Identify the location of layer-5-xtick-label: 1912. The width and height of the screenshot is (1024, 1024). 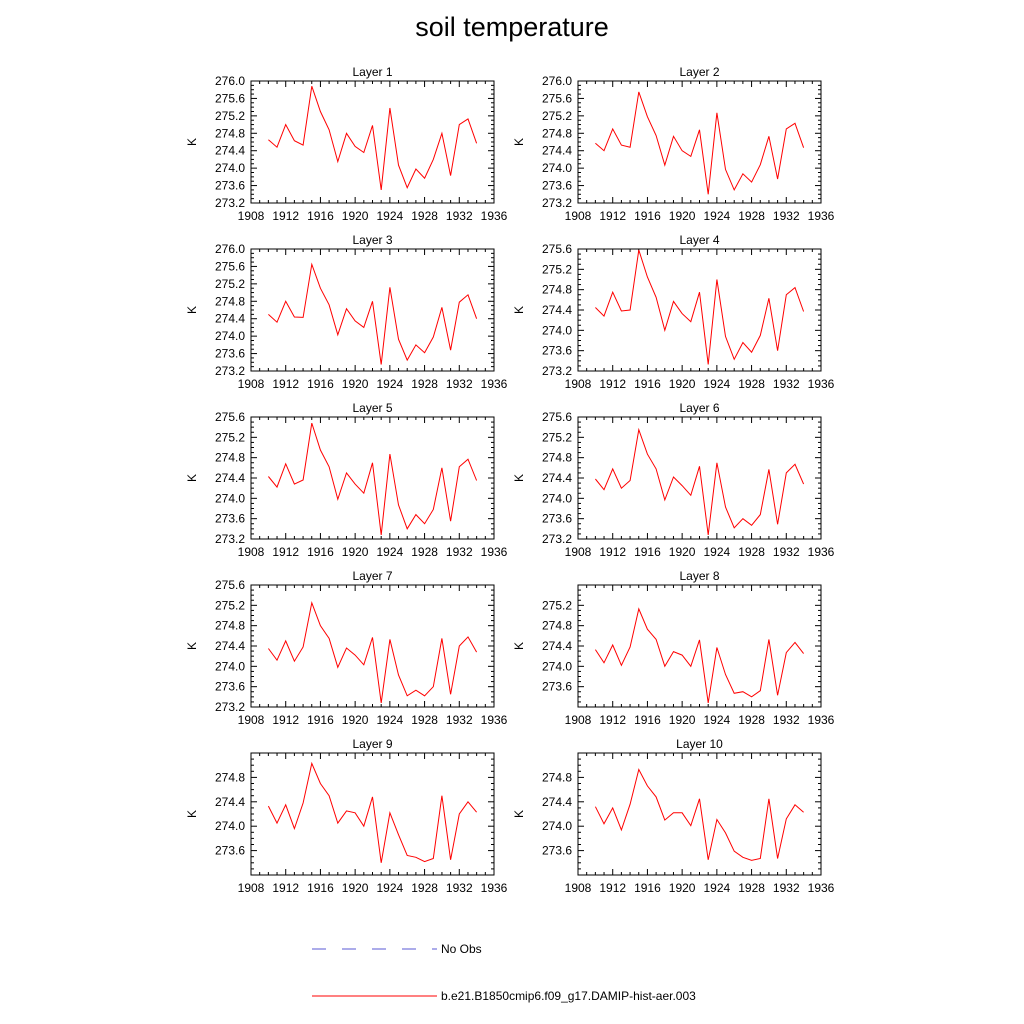
(285, 552).